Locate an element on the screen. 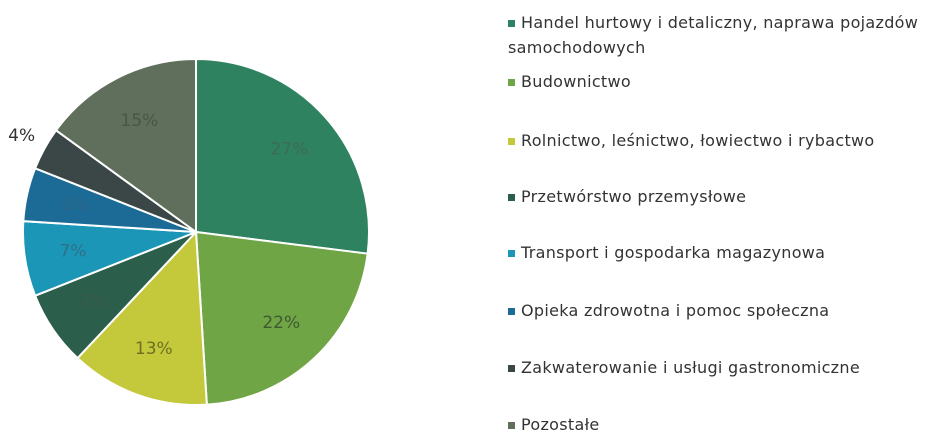  slice-label: 13% is located at coordinates (154, 349).